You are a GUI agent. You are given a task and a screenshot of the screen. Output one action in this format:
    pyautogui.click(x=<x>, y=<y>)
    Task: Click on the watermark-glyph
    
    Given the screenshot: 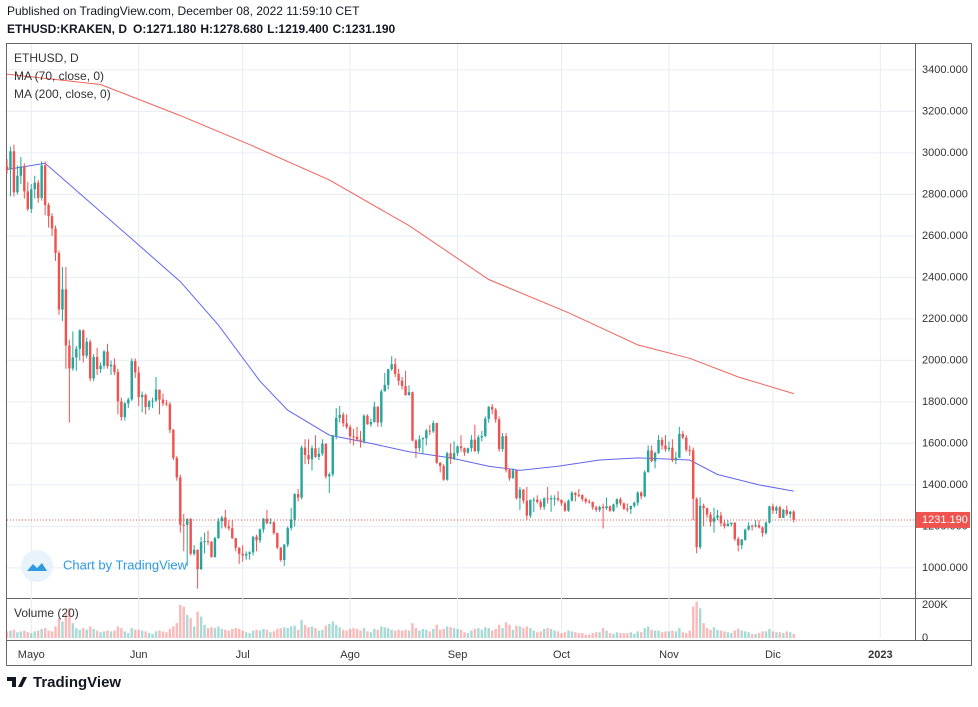 What is the action you would take?
    pyautogui.click(x=37, y=567)
    